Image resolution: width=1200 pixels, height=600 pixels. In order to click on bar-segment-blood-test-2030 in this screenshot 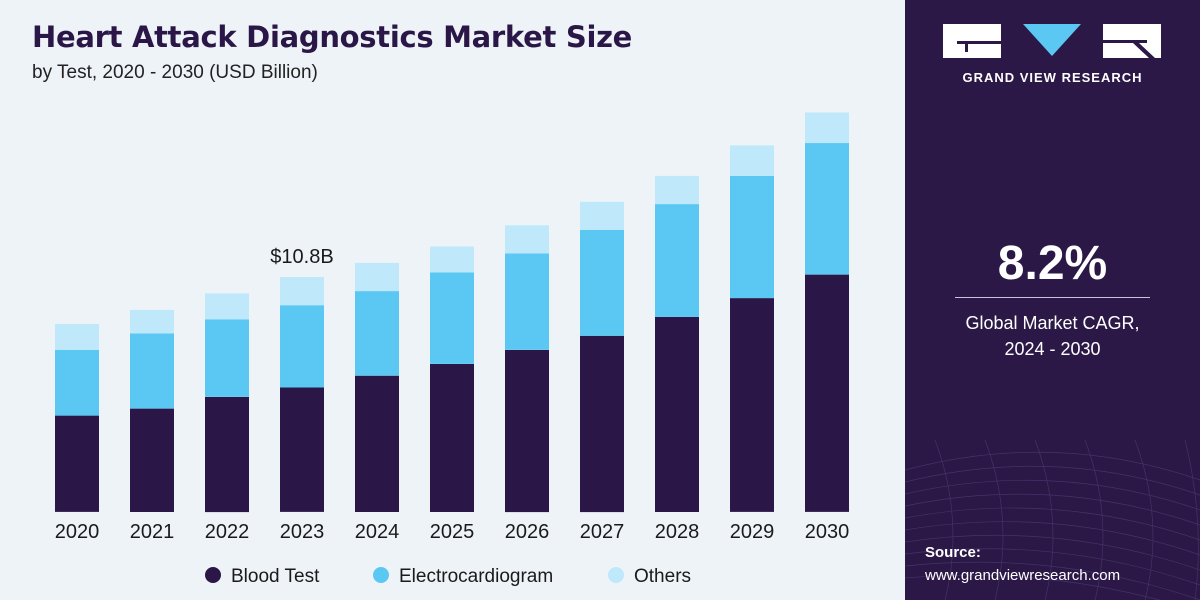, I will do `click(827, 393)`.